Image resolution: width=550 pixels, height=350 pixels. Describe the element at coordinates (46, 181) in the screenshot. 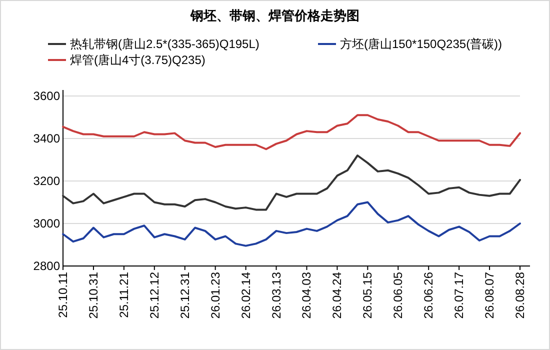

I see `y-tick-label: 3200` at that location.